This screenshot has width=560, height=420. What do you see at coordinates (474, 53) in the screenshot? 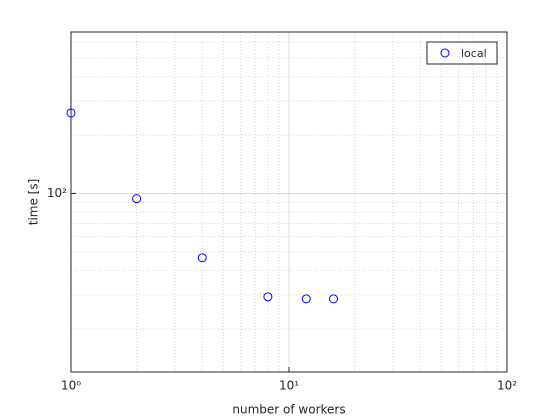
I see `legend-label: local` at bounding box center [474, 53].